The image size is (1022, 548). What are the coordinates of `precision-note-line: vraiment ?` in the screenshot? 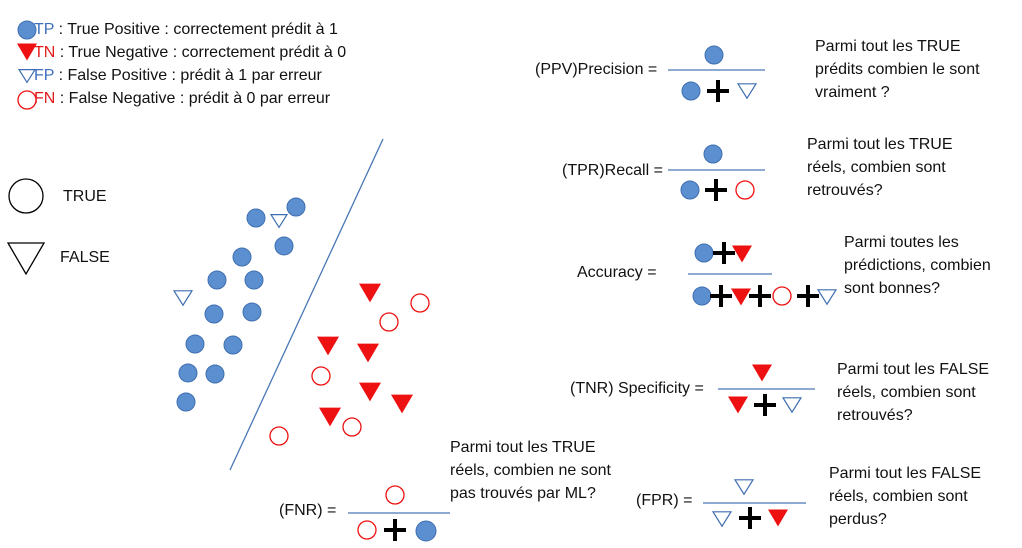 It's located at (852, 92).